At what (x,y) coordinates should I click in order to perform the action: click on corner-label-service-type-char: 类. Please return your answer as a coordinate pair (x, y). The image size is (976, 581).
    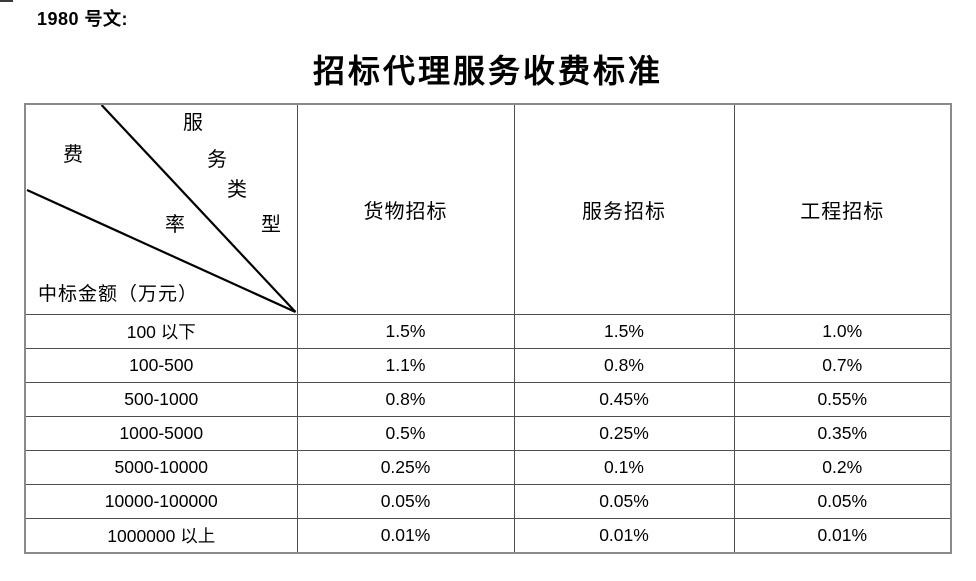
    Looking at the image, I should click on (237, 190).